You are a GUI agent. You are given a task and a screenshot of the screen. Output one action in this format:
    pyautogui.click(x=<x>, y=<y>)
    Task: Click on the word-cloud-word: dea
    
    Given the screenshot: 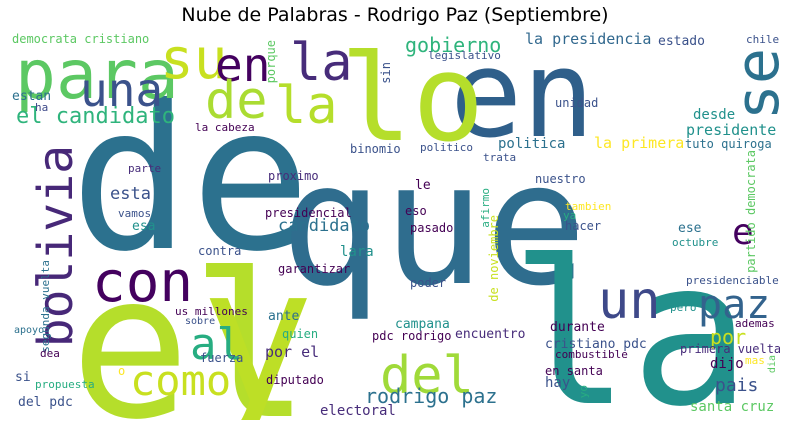 What is the action you would take?
    pyautogui.click(x=50, y=353)
    